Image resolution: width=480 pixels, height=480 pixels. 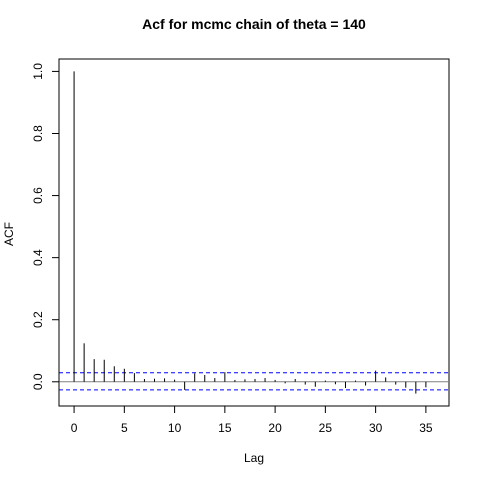 What do you see at coordinates (124, 428) in the screenshot?
I see `x-tick-label: 5` at bounding box center [124, 428].